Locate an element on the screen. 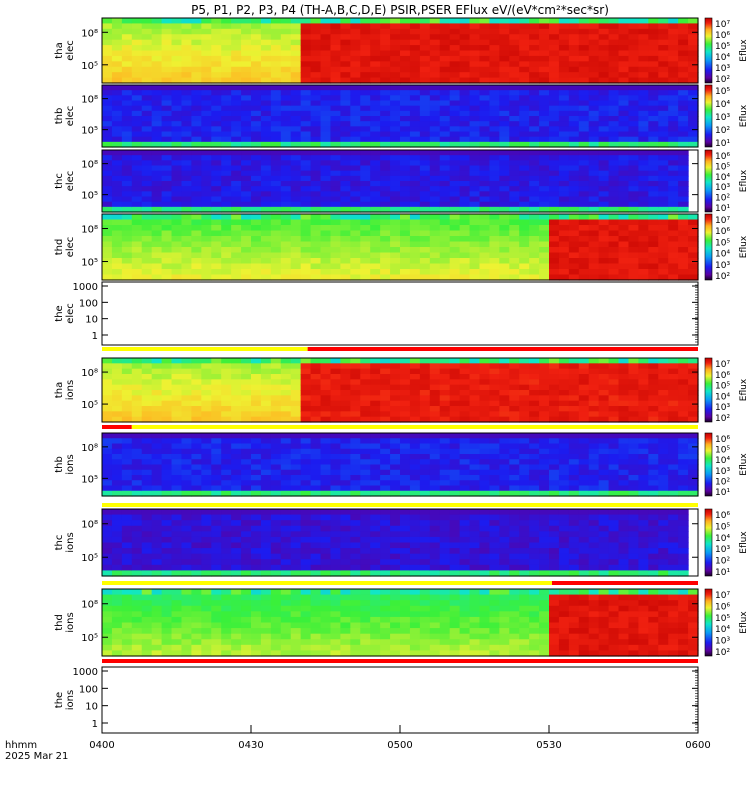 The image size is (750, 800). panel-ylabel: elec is located at coordinates (70, 50).